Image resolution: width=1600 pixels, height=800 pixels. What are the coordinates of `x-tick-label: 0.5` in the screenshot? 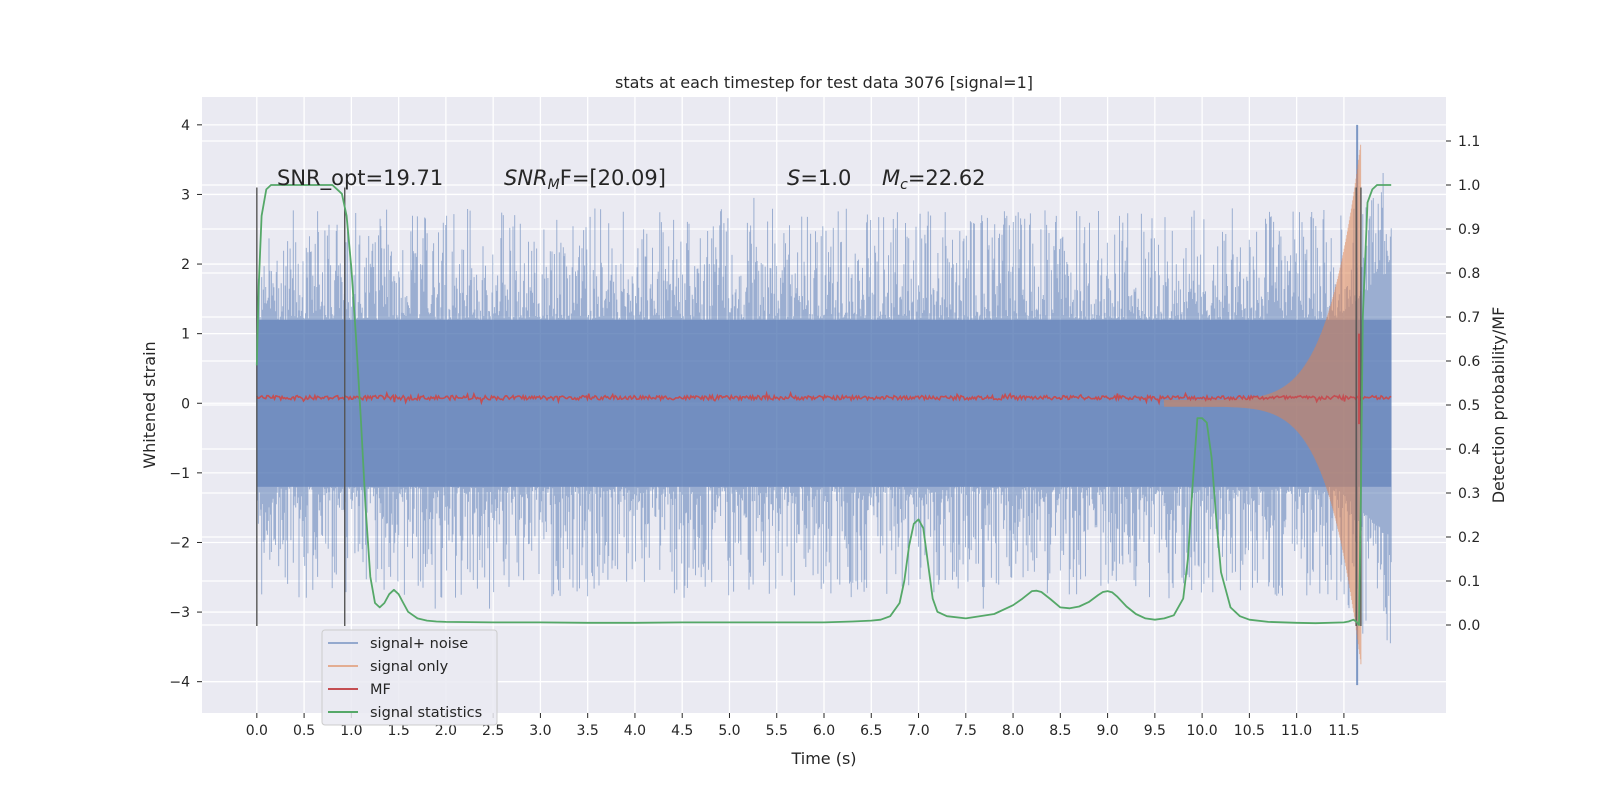 It's located at (304, 731).